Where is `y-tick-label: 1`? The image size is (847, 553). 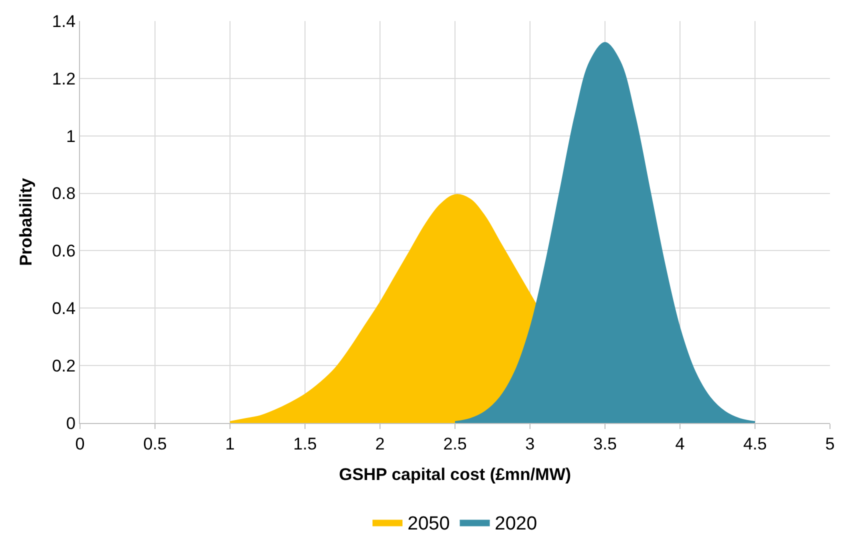 y-tick-label: 1 is located at coordinates (71, 136).